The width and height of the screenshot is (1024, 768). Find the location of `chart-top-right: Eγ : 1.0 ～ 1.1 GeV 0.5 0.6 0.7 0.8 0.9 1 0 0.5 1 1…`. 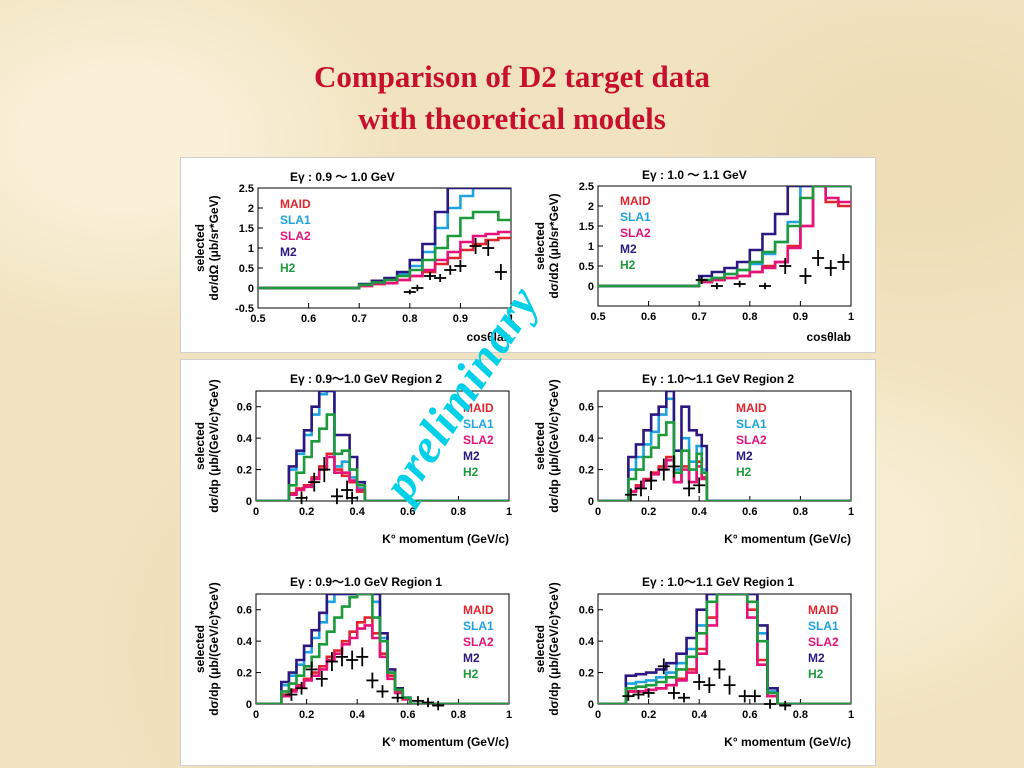

chart-top-right: Eγ : 1.0 ～ 1.1 GeV 0.5 0.6 0.7 0.8 0.9 1 0 0.5 1 1… is located at coordinates (693, 256).